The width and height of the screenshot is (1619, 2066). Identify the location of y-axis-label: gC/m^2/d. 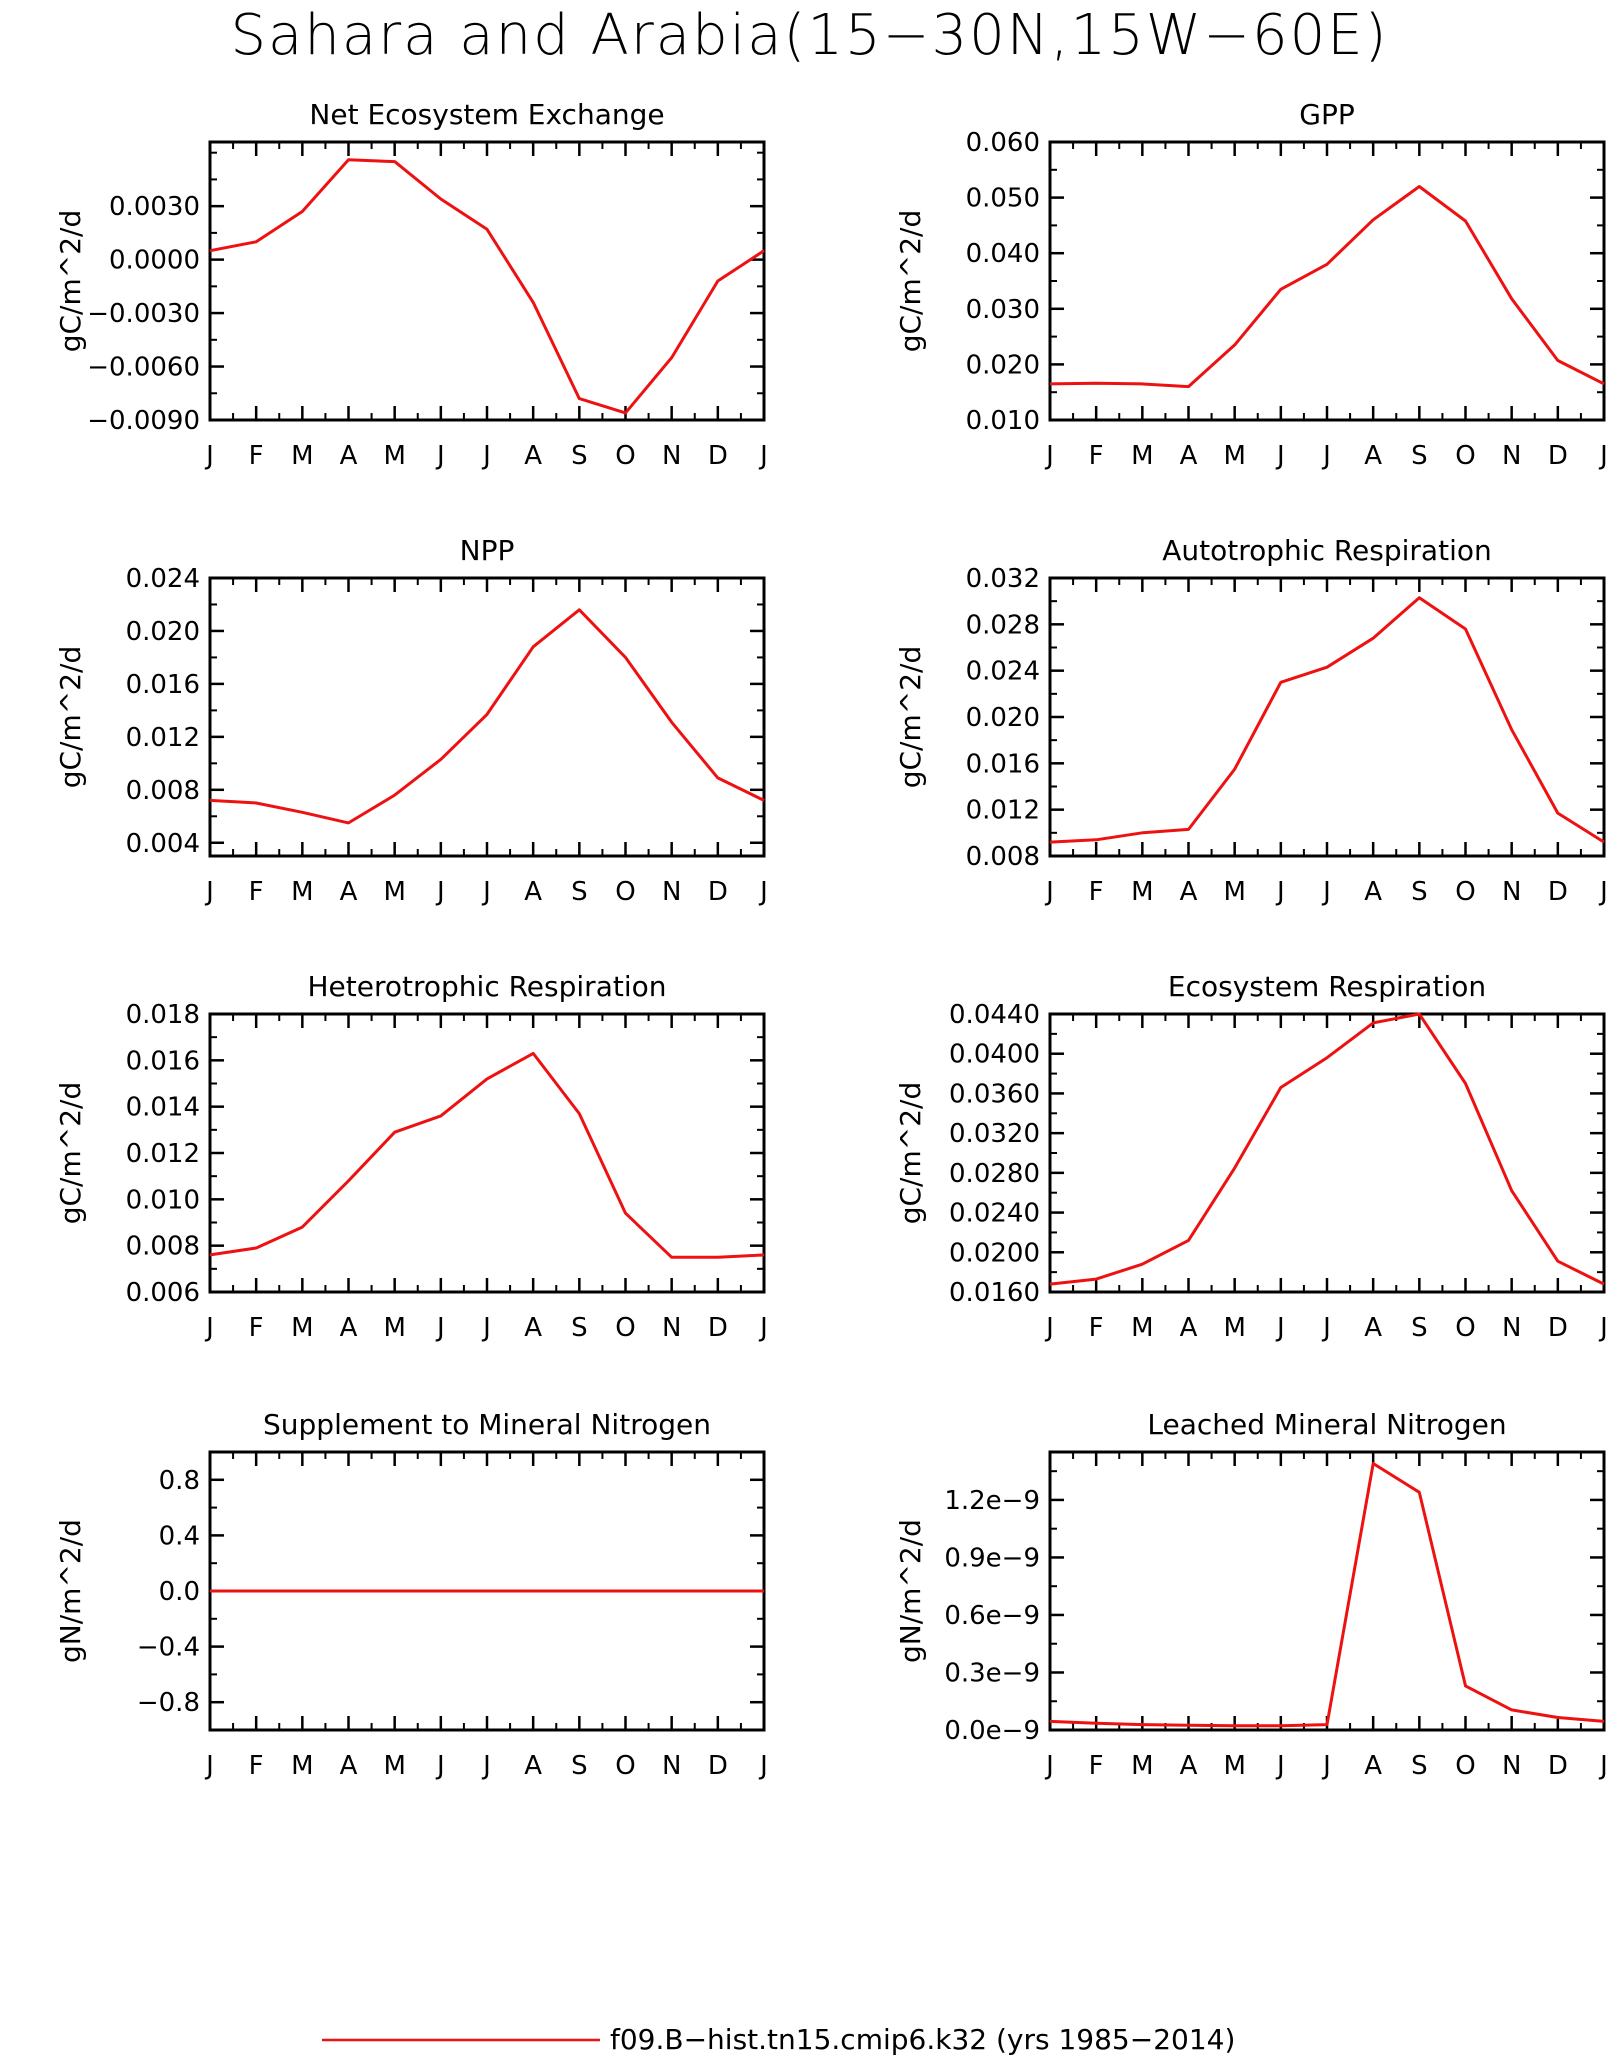
(70, 1153).